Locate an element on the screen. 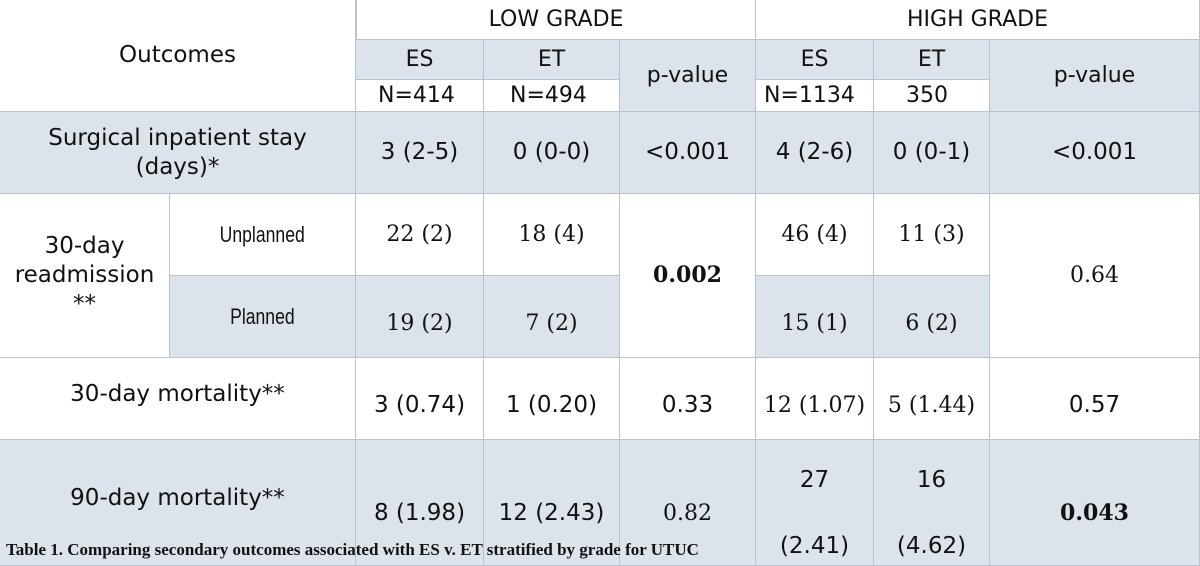  unplanned-label-cell: Unplanned is located at coordinates (263, 235).